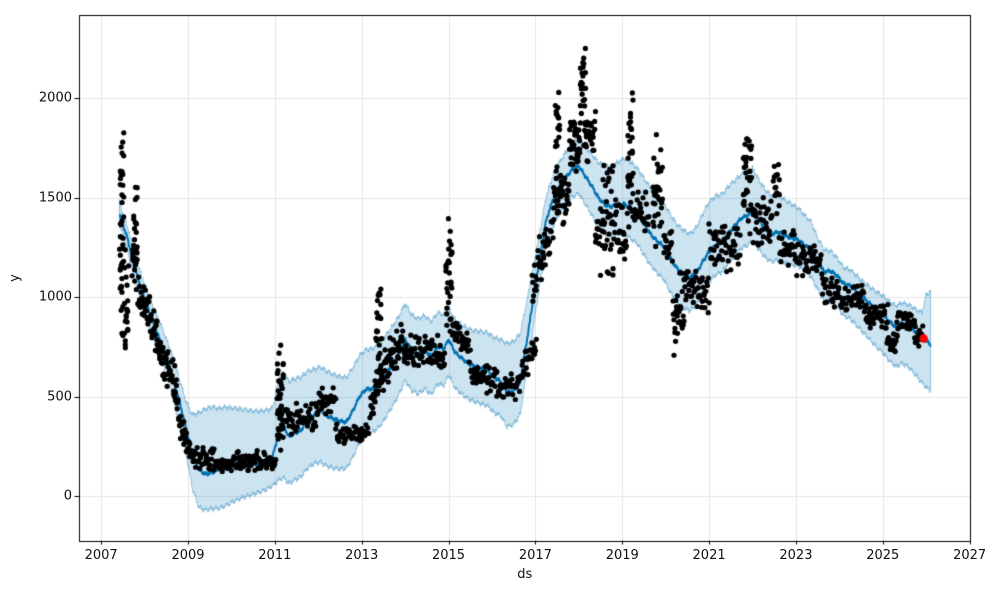  What do you see at coordinates (970, 555) in the screenshot?
I see `x-tick-label-2027: 2027` at bounding box center [970, 555].